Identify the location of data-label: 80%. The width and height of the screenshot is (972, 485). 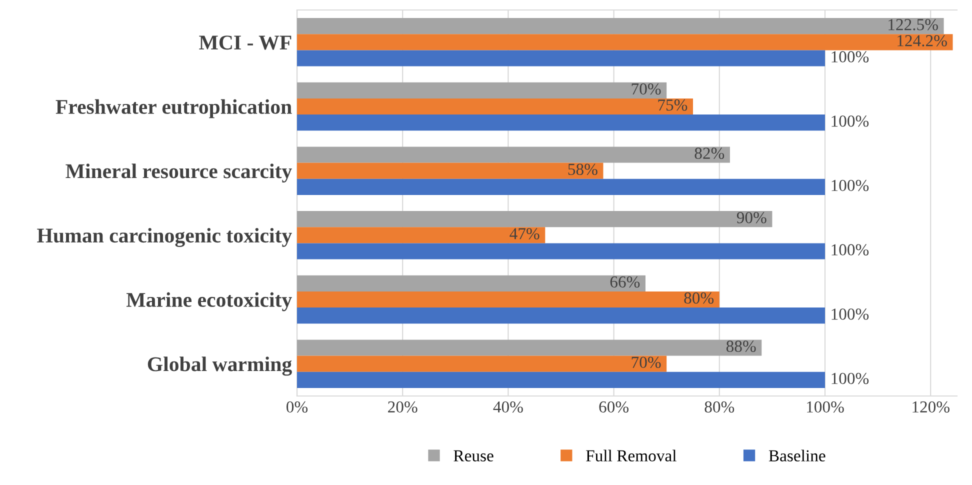
(699, 298).